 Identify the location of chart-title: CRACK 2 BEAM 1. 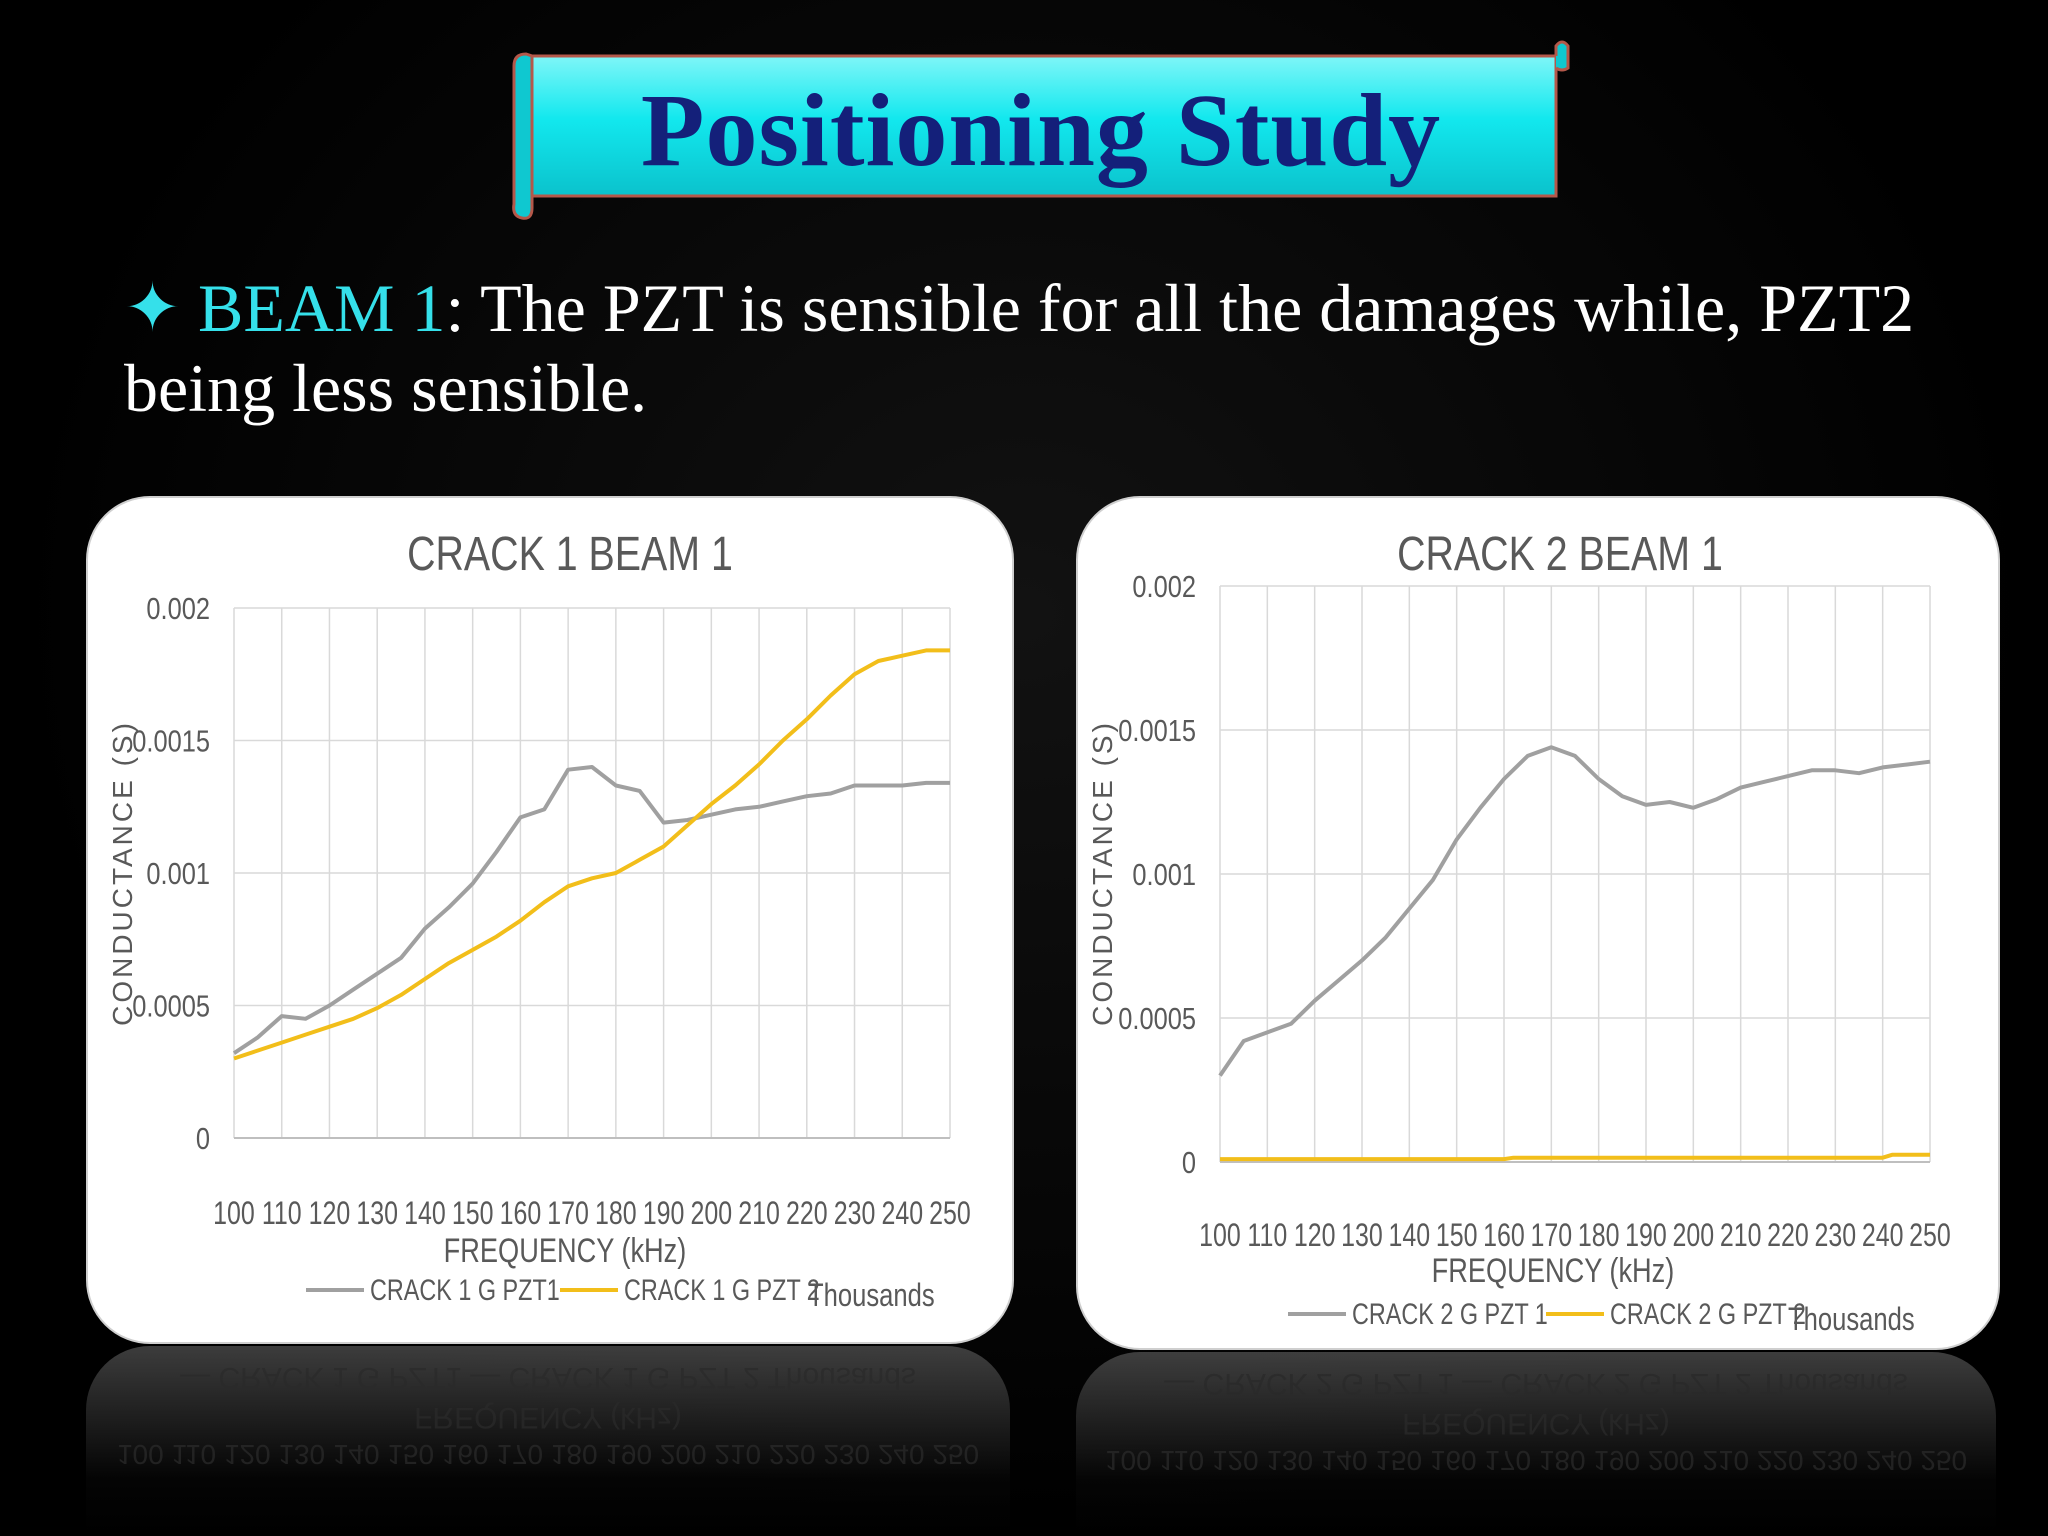
(1560, 554).